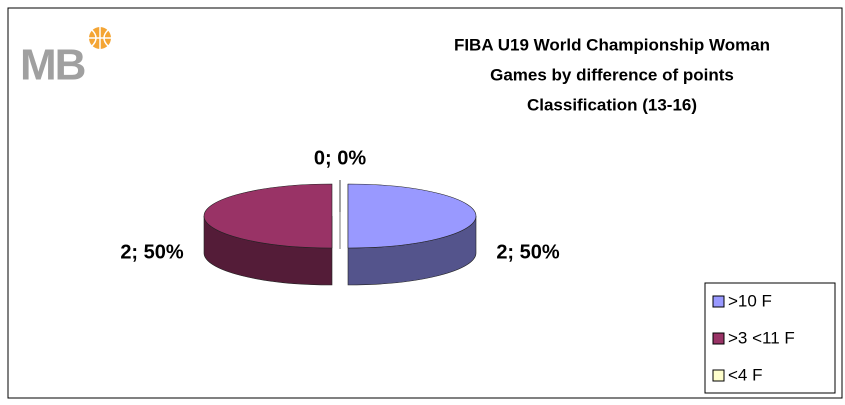 The image size is (845, 405). Describe the element at coordinates (100, 38) in the screenshot. I see `logo-ball-lines` at that location.